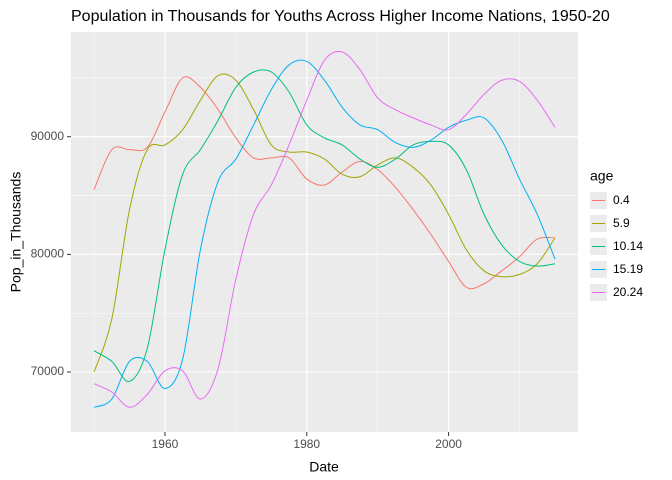 This screenshot has height=480, width=672. Describe the element at coordinates (602, 176) in the screenshot. I see `legend-title: age` at that location.